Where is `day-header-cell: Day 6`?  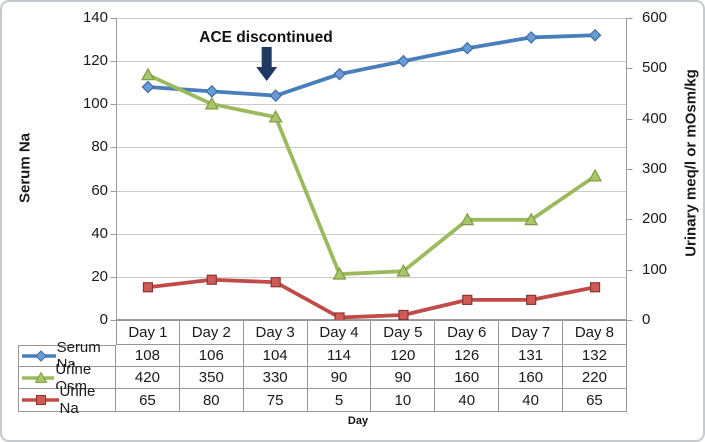 day-header-cell: Day 6 is located at coordinates (467, 332).